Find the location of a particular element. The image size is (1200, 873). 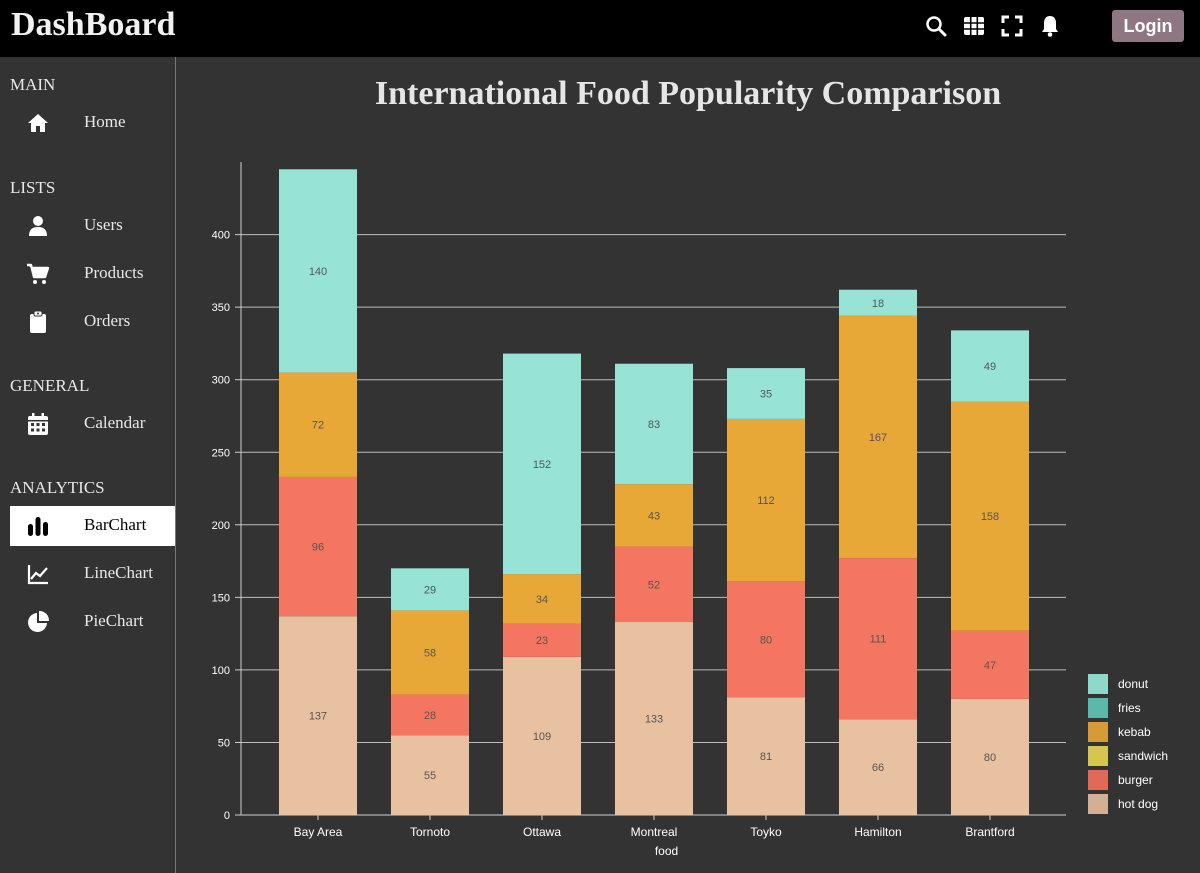

bar-value-label: 158 is located at coordinates (990, 517).